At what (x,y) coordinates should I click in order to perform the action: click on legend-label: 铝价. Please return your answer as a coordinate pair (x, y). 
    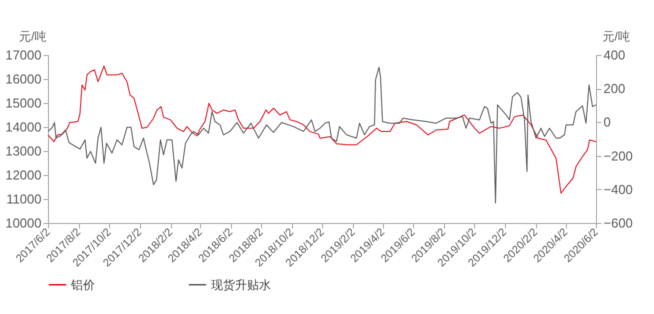
    Looking at the image, I should click on (82, 285).